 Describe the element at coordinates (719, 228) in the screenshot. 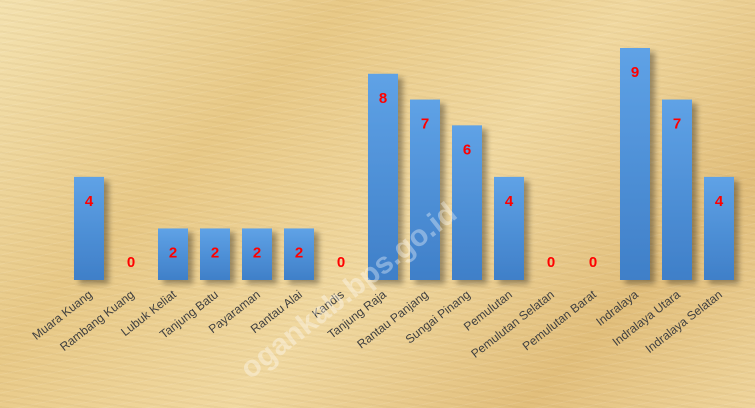

I see `bar-indralaya-selatan` at that location.